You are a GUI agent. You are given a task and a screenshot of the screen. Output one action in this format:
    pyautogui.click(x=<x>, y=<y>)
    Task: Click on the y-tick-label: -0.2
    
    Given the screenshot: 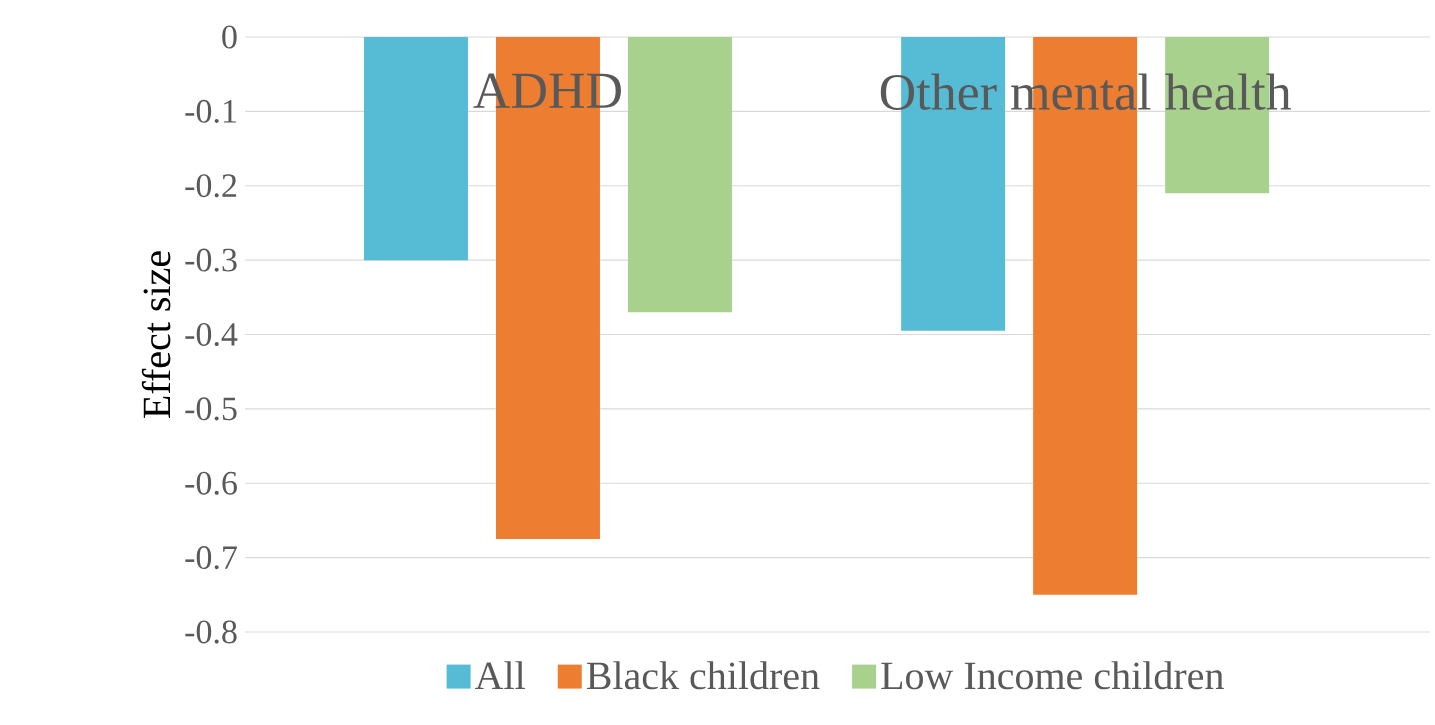 What is the action you would take?
    pyautogui.click(x=211, y=186)
    